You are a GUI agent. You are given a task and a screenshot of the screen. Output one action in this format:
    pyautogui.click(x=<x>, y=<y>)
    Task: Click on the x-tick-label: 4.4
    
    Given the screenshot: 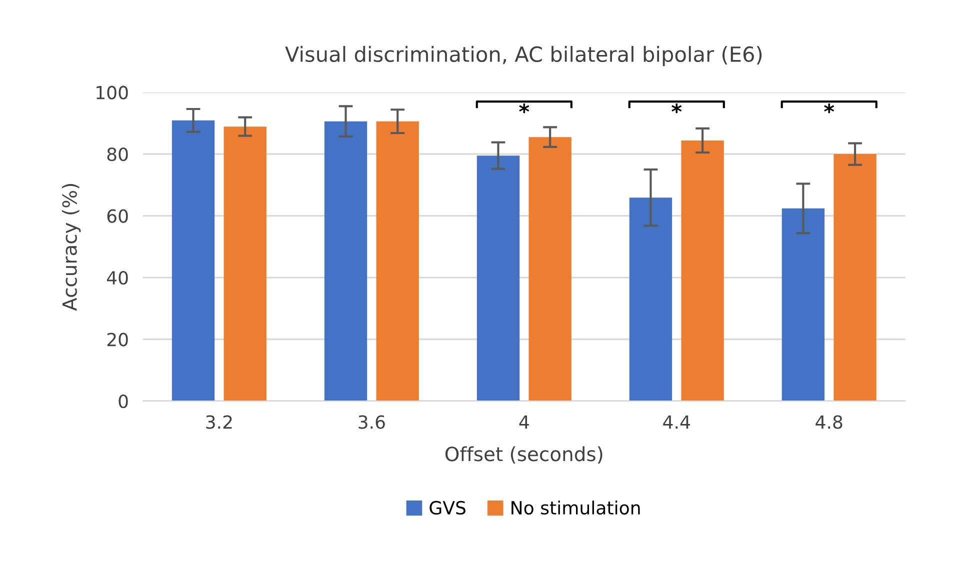 What is the action you would take?
    pyautogui.click(x=676, y=422)
    